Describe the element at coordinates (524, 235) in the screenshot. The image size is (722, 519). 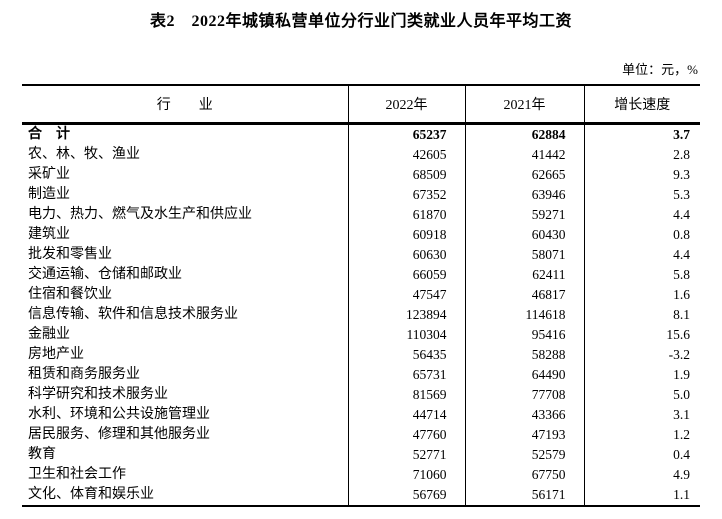
I see `cell-y2021: 60430` at that location.